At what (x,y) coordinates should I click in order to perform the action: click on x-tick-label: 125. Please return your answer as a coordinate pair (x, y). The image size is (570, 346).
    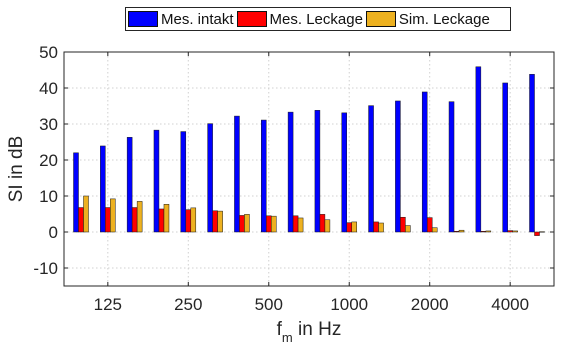
    Looking at the image, I should click on (108, 304).